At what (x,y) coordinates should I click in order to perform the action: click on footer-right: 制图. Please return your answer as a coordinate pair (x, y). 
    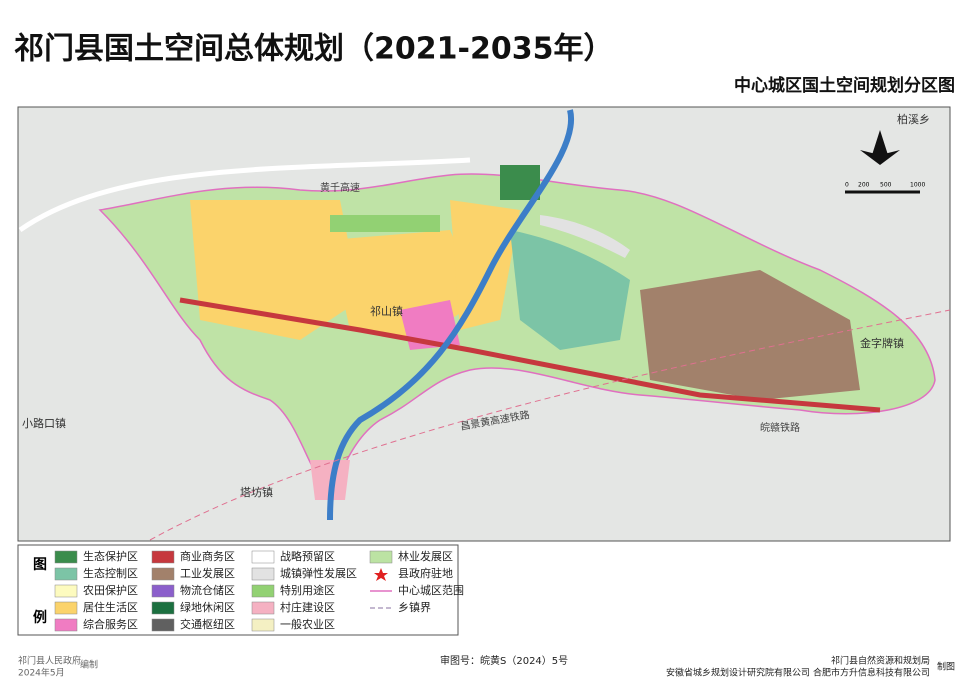
    Looking at the image, I should click on (946, 667).